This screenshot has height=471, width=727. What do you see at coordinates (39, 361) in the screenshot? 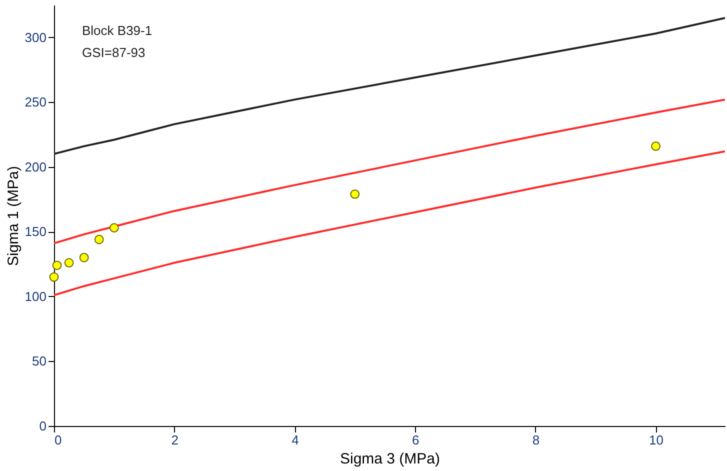
I see `y-tick-label: 50` at bounding box center [39, 361].